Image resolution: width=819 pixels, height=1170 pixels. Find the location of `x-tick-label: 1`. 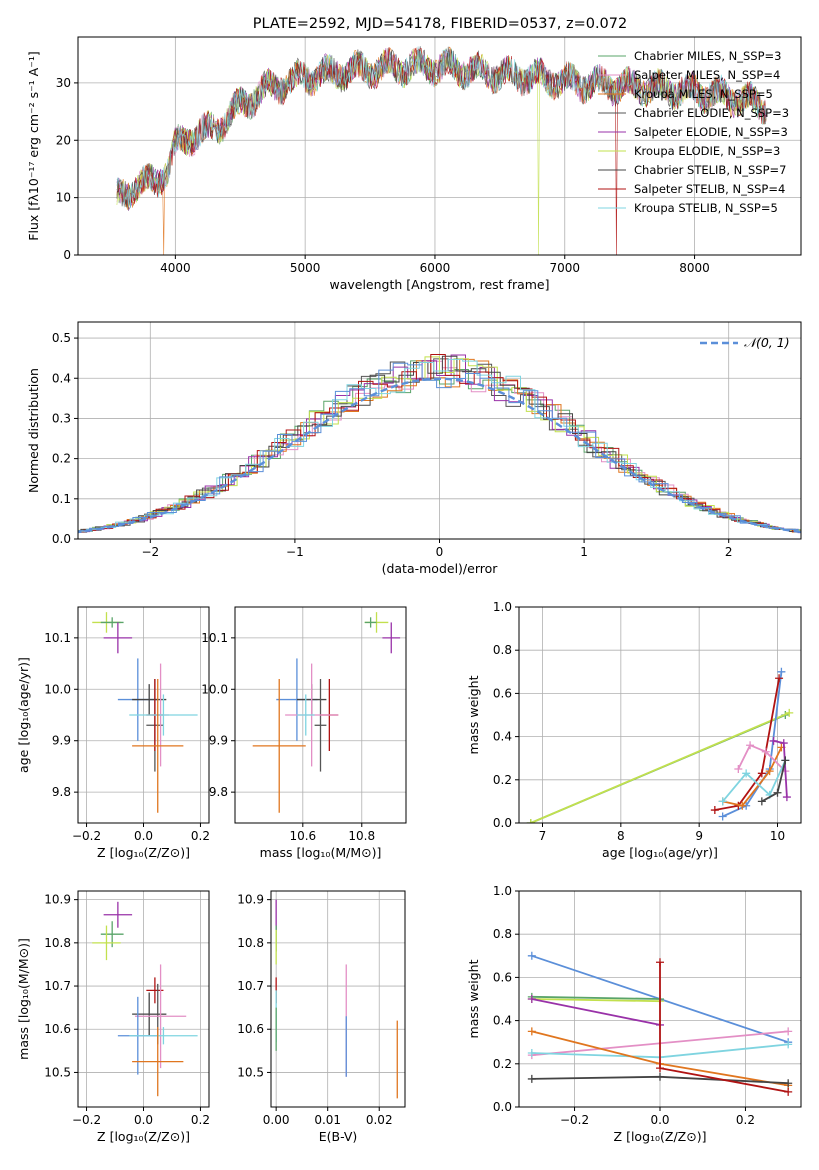

x-tick-label: 1 is located at coordinates (584, 552).